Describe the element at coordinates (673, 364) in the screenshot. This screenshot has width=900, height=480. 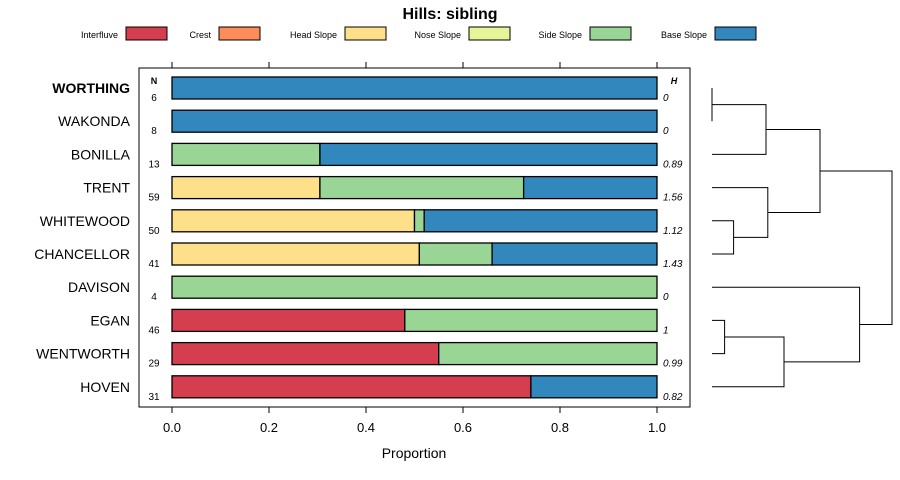
I see `h-value: 0.99` at that location.